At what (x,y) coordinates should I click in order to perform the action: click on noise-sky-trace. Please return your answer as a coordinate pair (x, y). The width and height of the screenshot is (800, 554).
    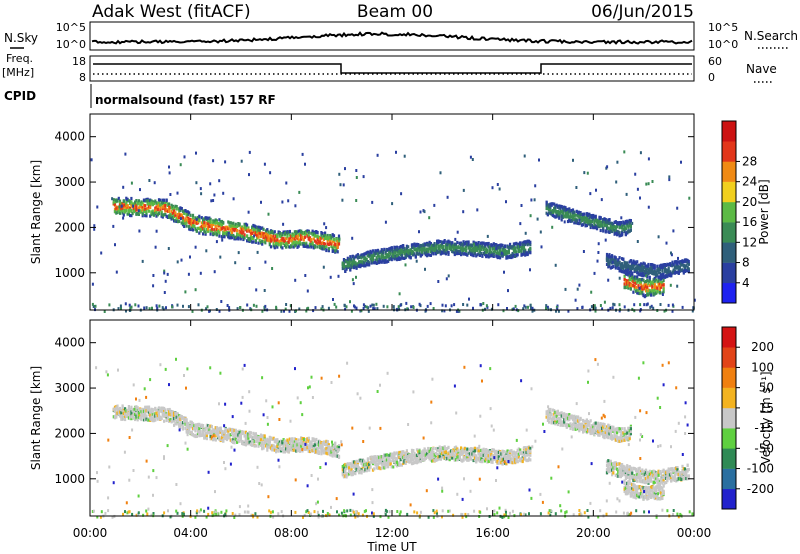
    Looking at the image, I should click on (392, 38).